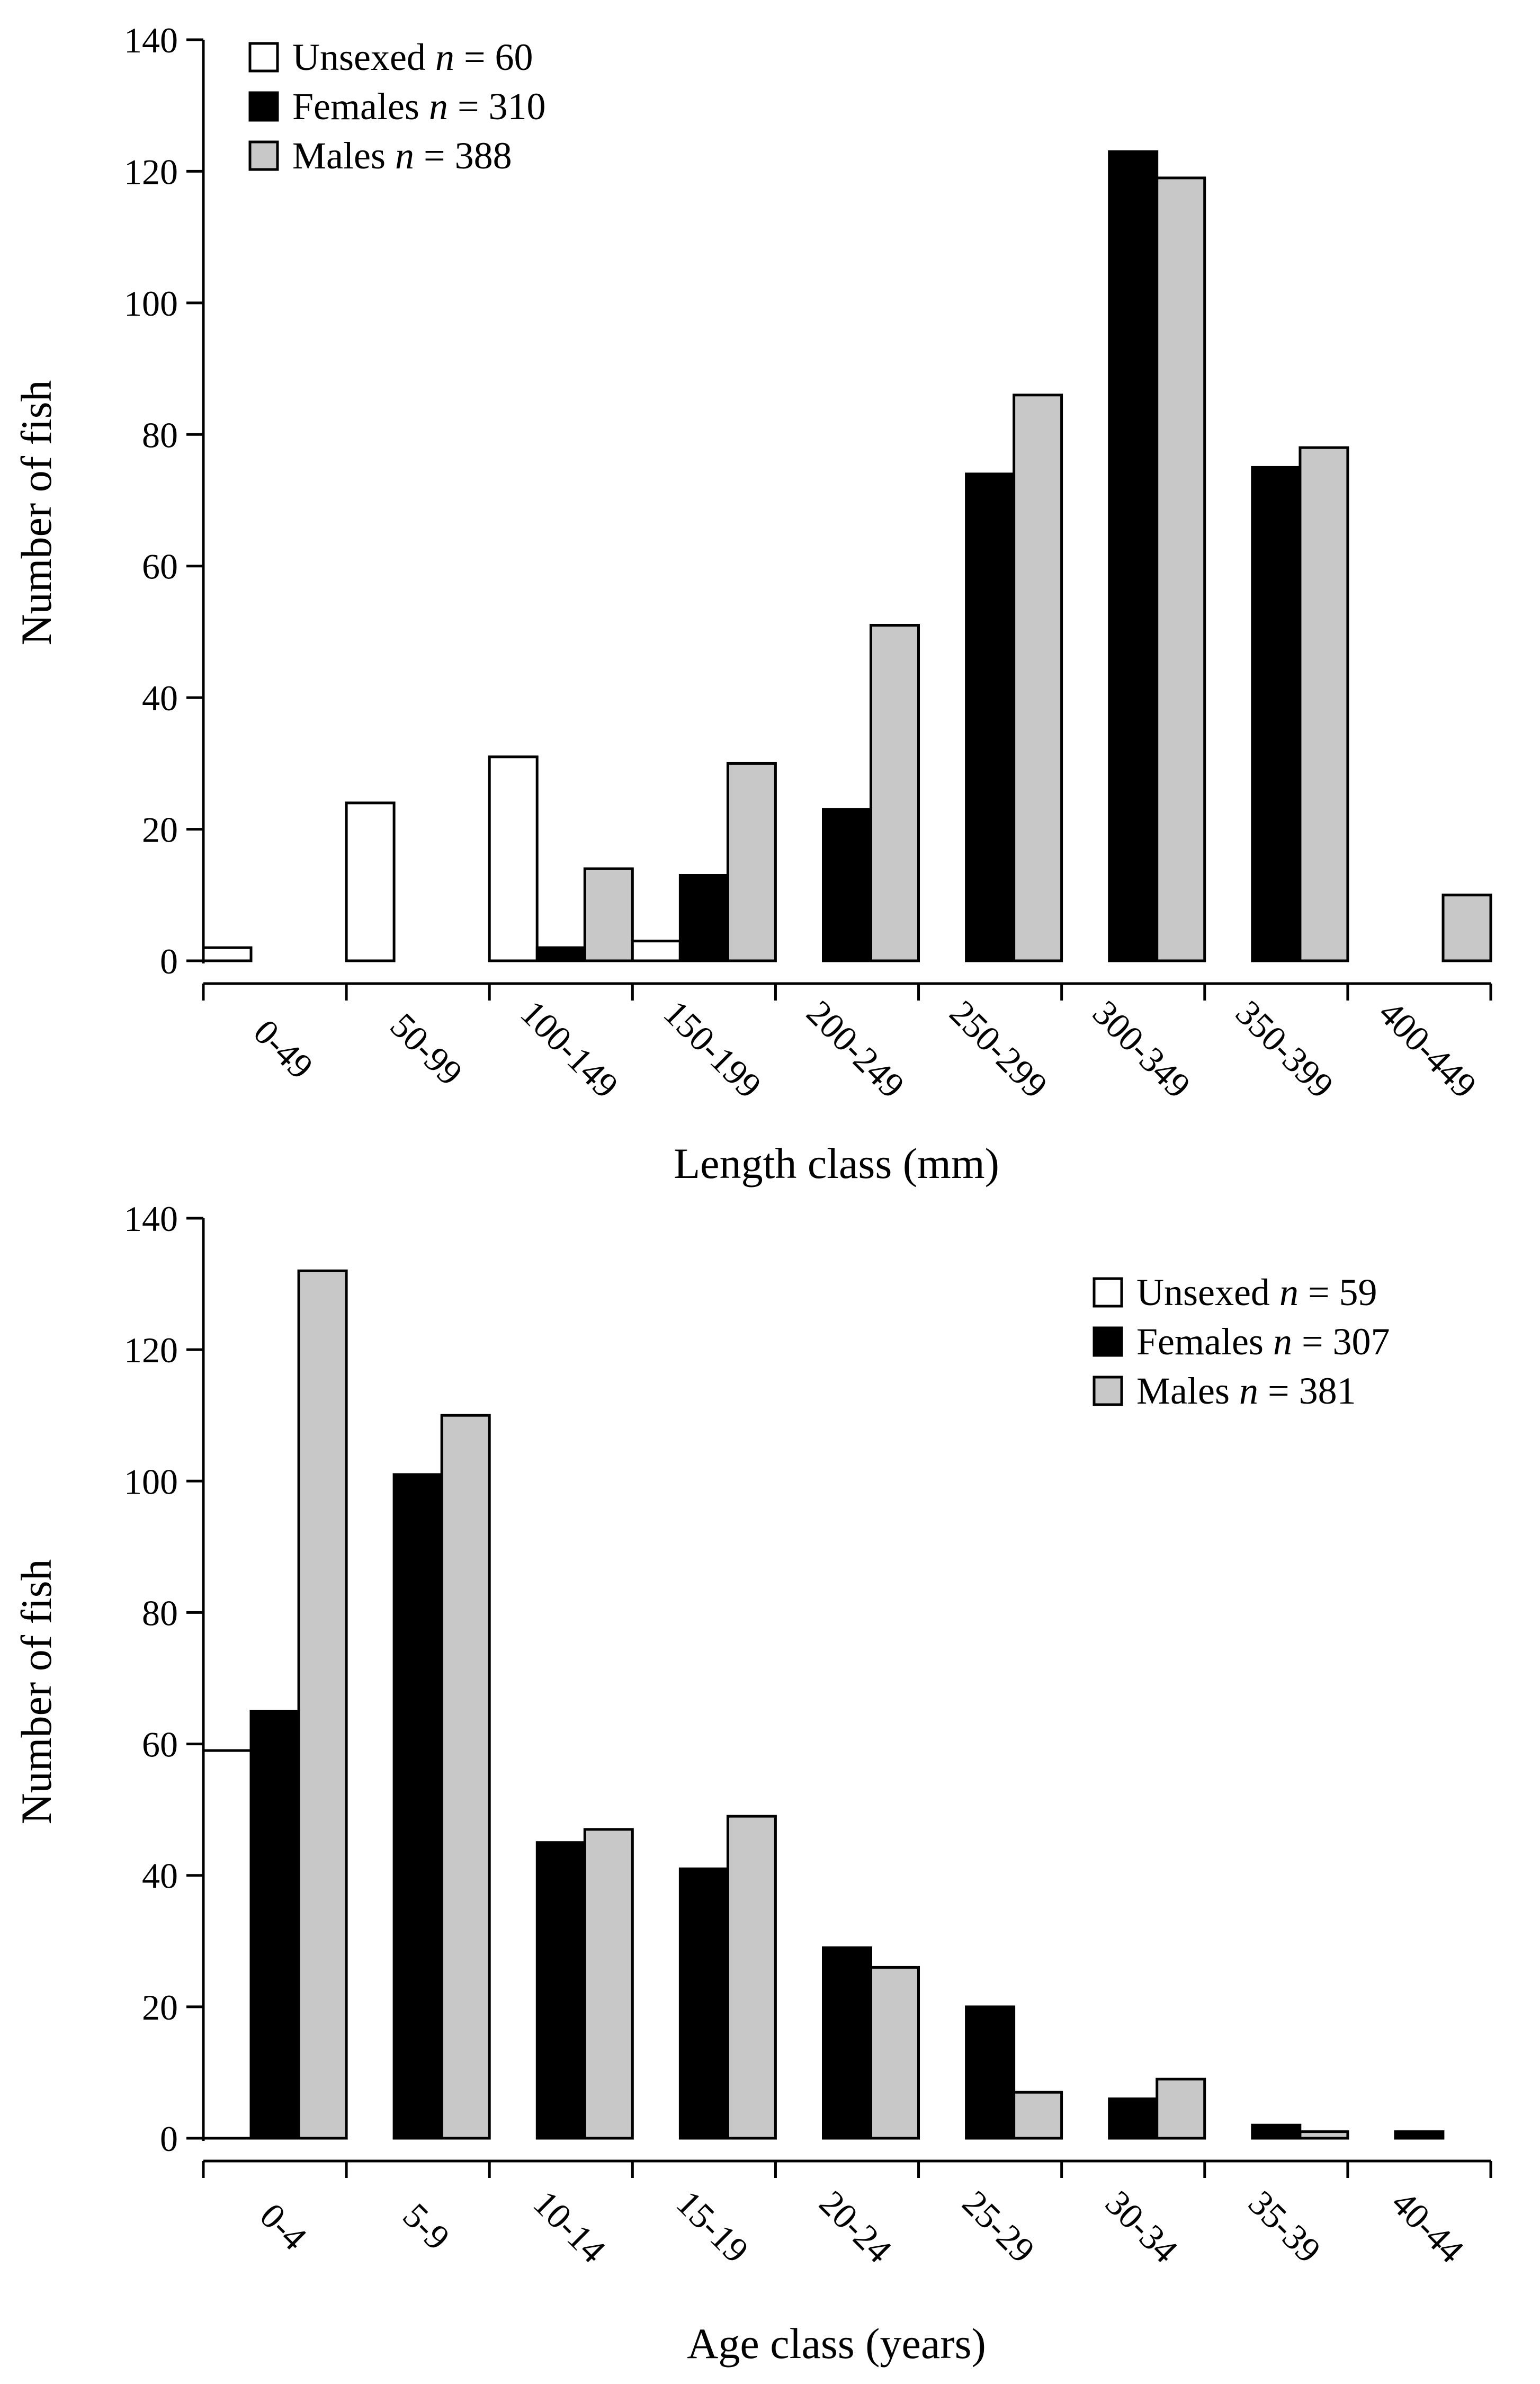  I want to click on legend-label-females: Females n = 307, so click(1263, 1341).